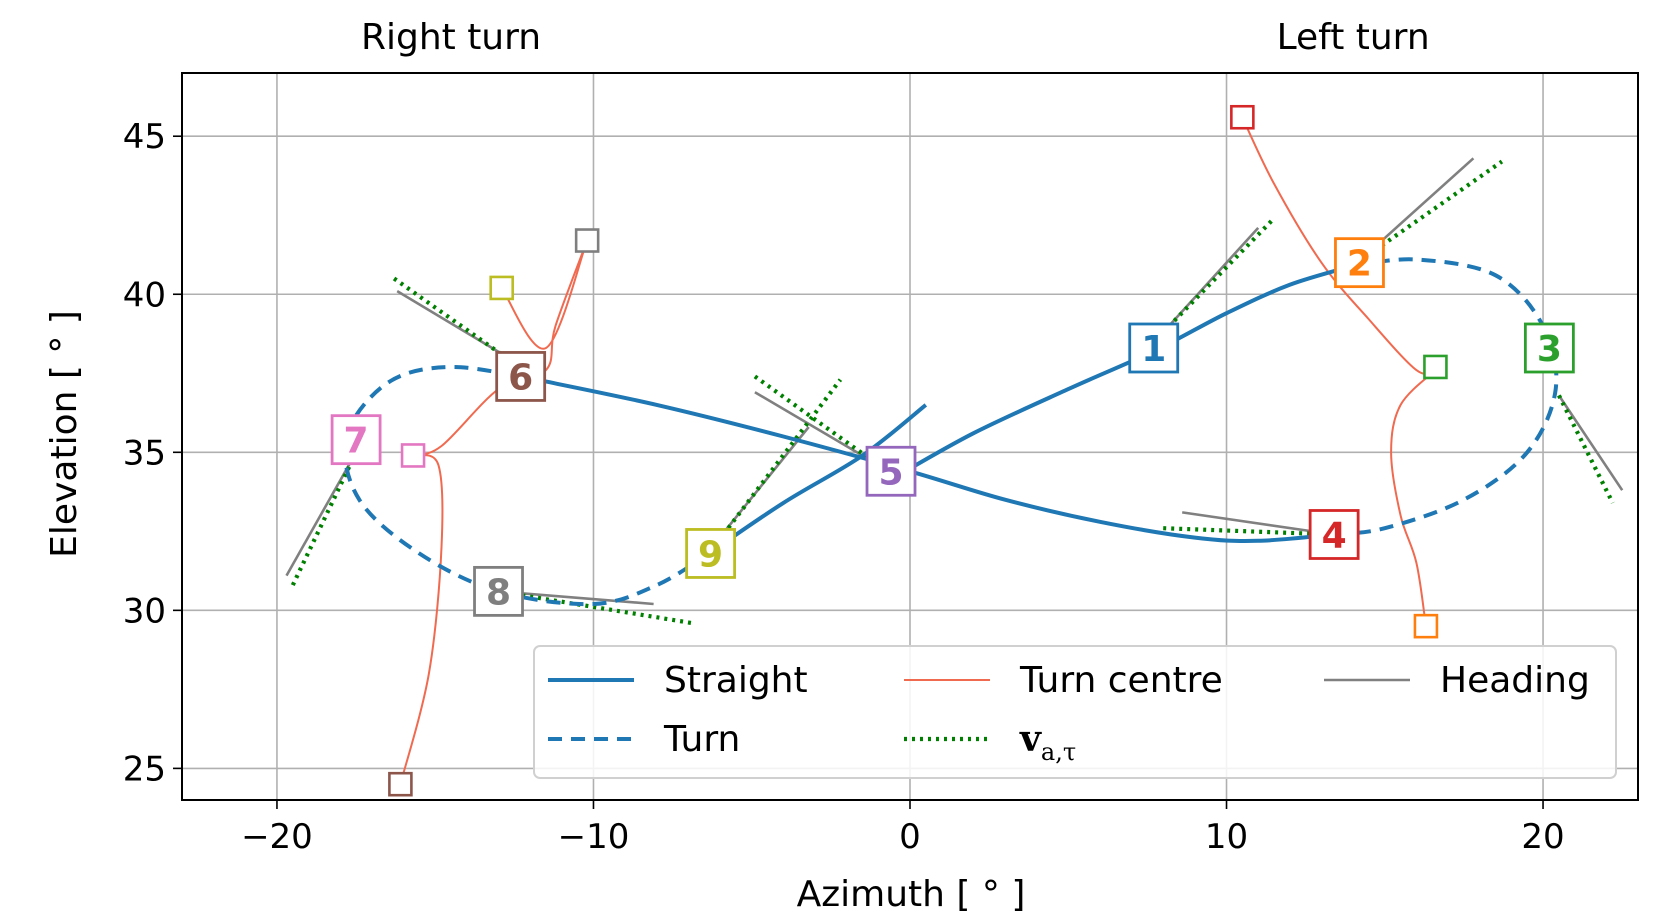  Describe the element at coordinates (144, 769) in the screenshot. I see `y-tick-label: 25` at that location.